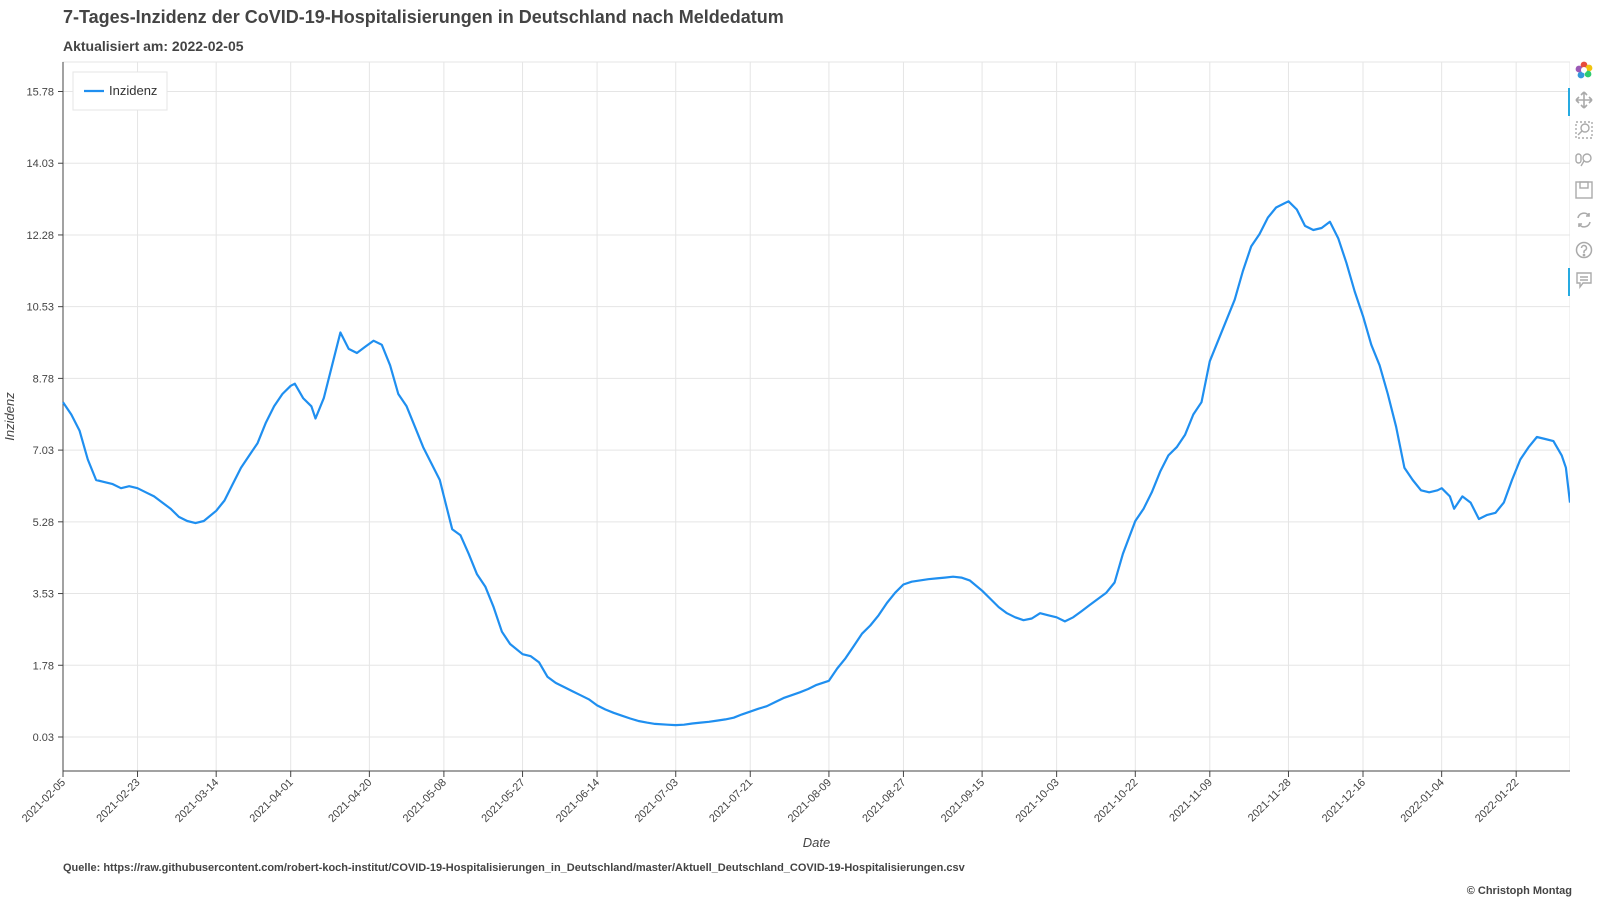 The height and width of the screenshot is (900, 1600). I want to click on x-tick-label: 2021-09-15, so click(963, 801).